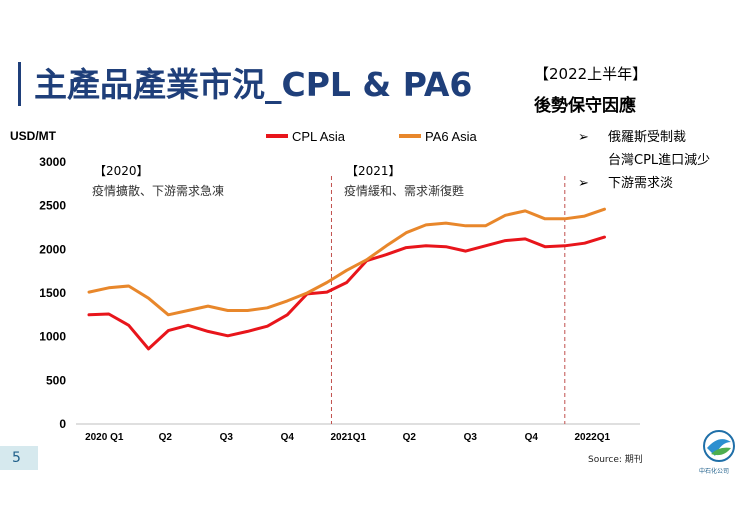 The width and height of the screenshot is (740, 521). I want to click on series-line, so click(346, 262).